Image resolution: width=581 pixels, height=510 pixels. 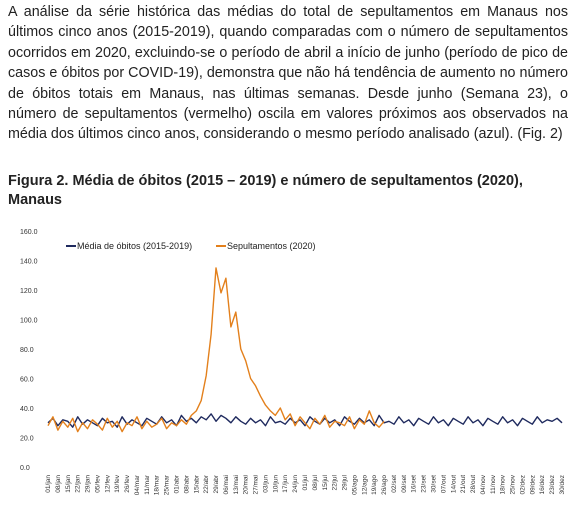 I want to click on x-tick-label: 13/mai, so click(x=236, y=485).